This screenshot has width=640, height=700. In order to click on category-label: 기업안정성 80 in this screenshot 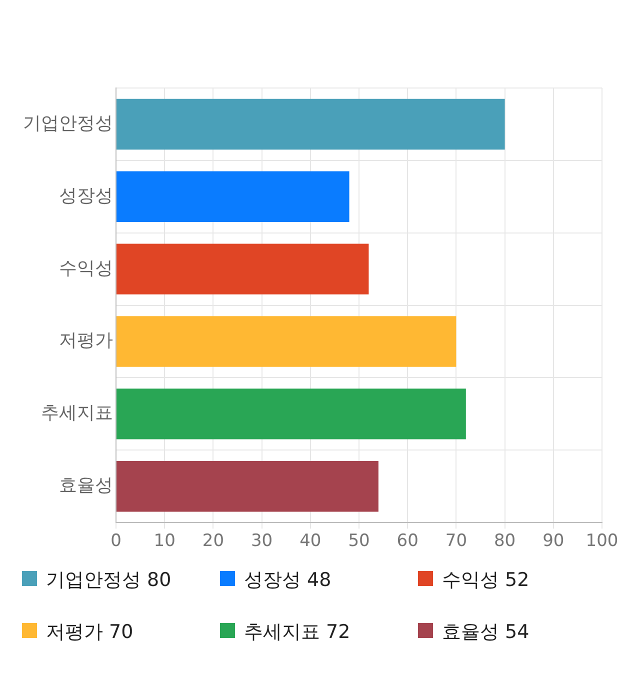, I will do `click(109, 580)`.